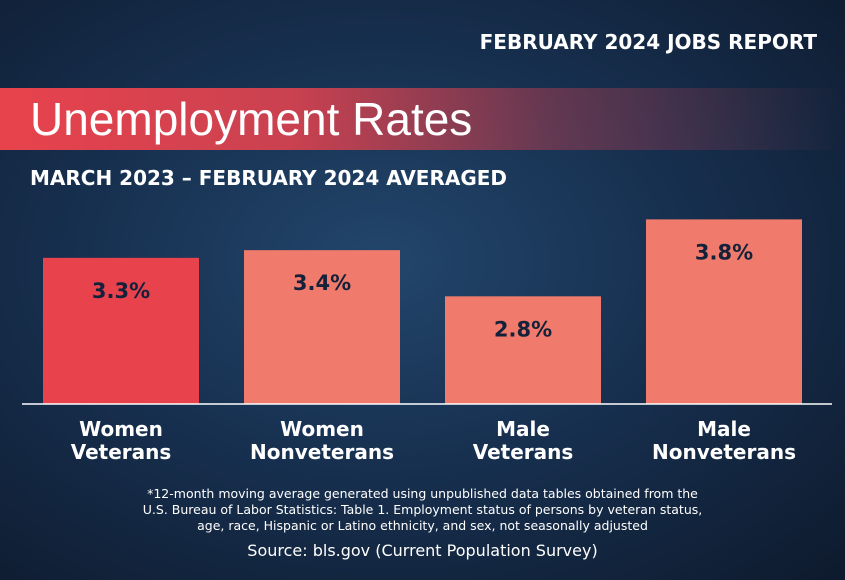 This screenshot has height=580, width=845. What do you see at coordinates (523, 329) in the screenshot?
I see `value-label: 2.8%` at bounding box center [523, 329].